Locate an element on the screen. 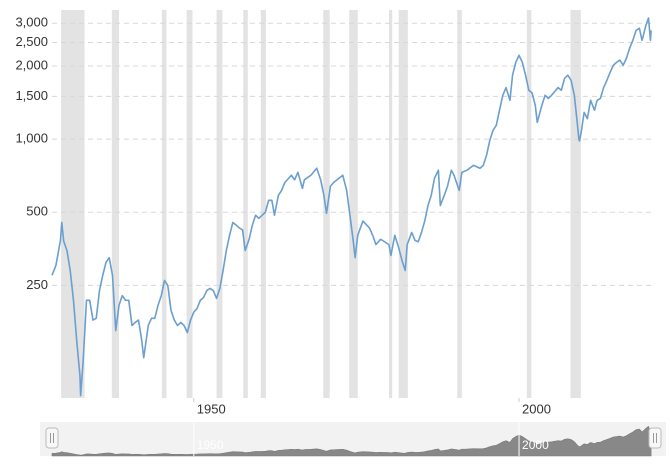 The image size is (670, 467). y-tick-label: 250 is located at coordinates (37, 284).